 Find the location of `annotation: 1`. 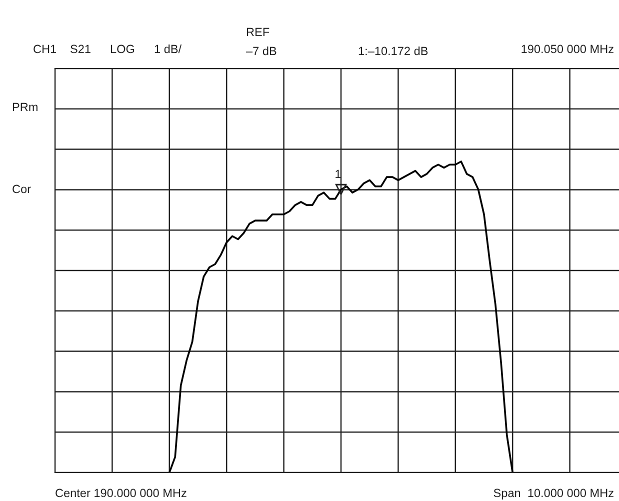

annotation: 1 is located at coordinates (338, 174).